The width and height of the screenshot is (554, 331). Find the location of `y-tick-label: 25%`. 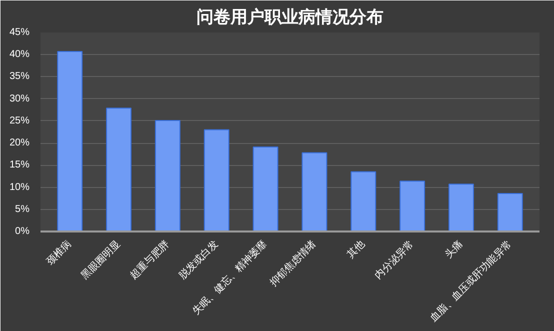

y-tick-label: 25% is located at coordinates (19, 120).